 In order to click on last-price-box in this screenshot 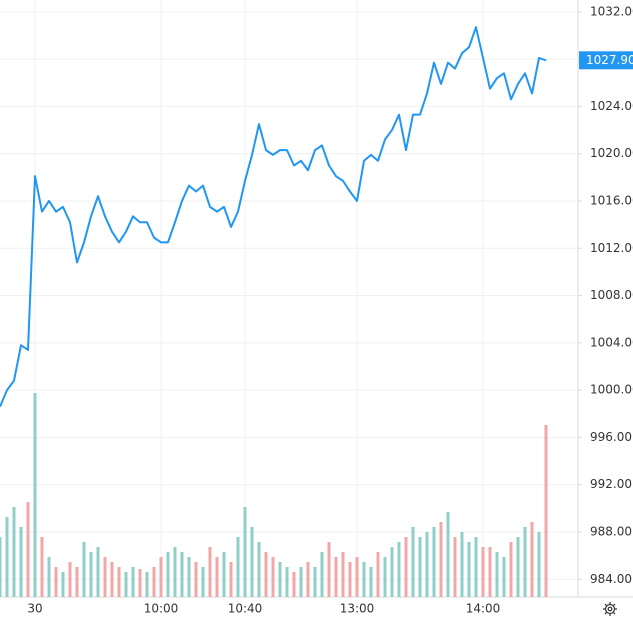, I will do `click(606, 60)`.